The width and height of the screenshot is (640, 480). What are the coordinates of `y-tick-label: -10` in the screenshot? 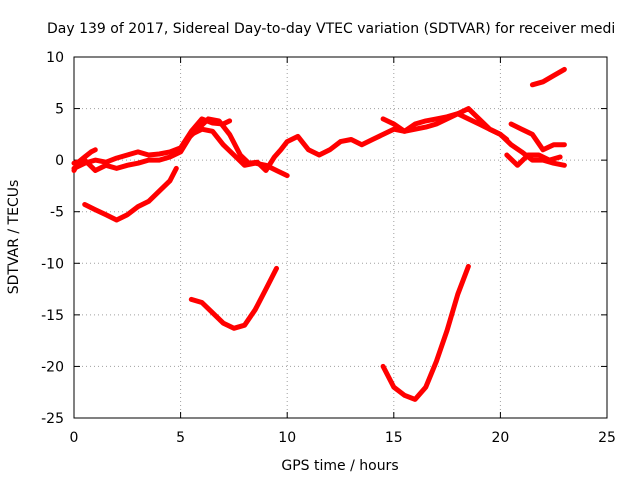 It's located at (52, 264).